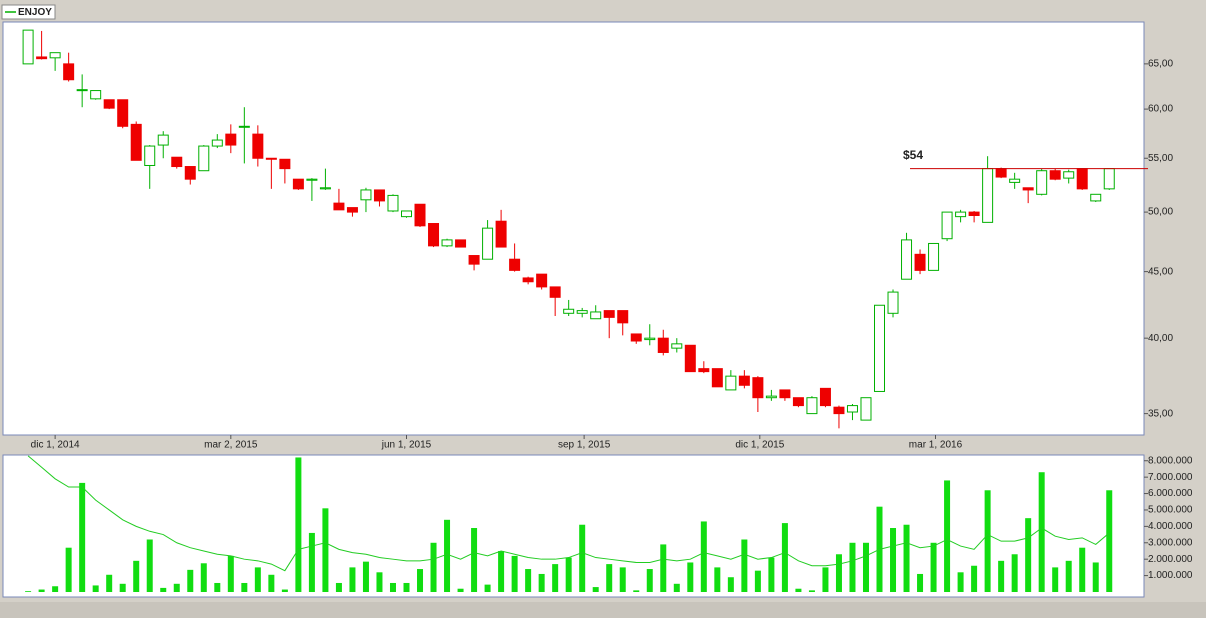 Image resolution: width=1206 pixels, height=618 pixels. What do you see at coordinates (1170, 575) in the screenshot?
I see `y-tick-label: 1.000.000` at bounding box center [1170, 575].